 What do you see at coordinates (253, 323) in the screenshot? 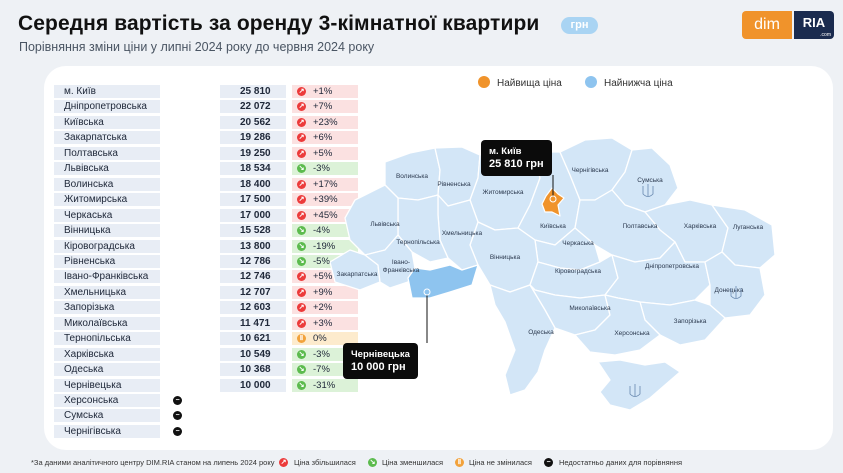
I see `price-value: 11 471` at bounding box center [253, 323].